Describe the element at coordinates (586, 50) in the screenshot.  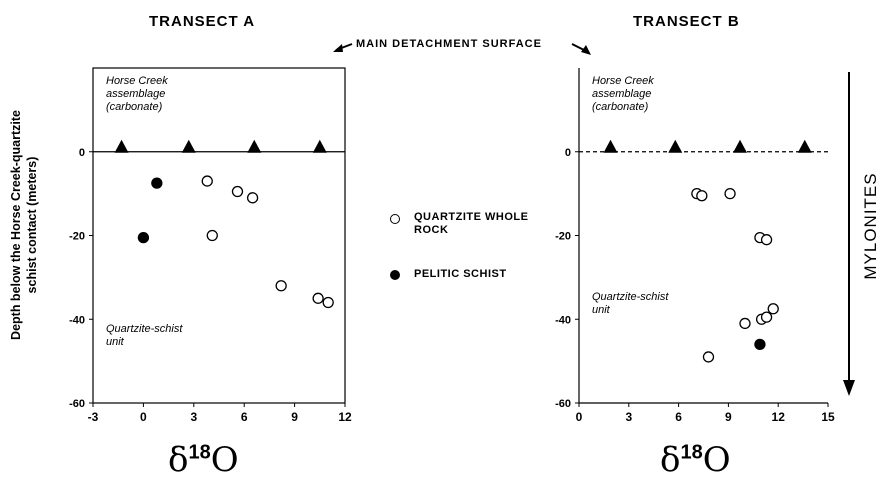
I see `arrow-right-head` at that location.